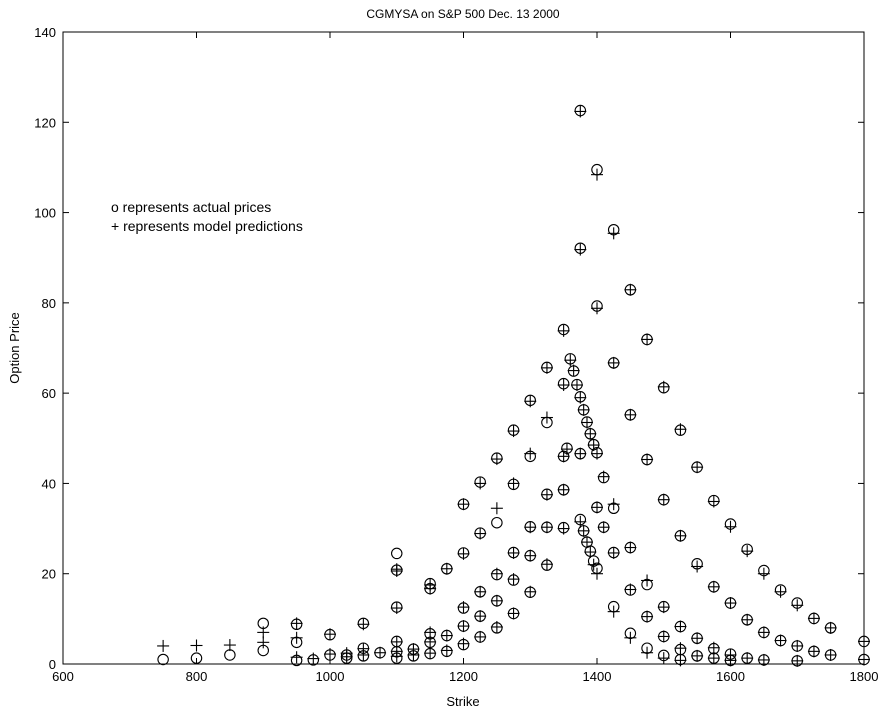  I want to click on x-tick-label: 1800, so click(864, 676).